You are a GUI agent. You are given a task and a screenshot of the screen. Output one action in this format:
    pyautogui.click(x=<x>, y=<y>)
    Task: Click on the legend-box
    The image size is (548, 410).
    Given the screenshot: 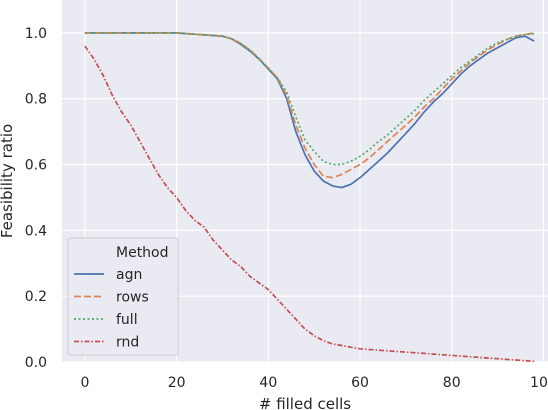 What is the action you would take?
    pyautogui.click(x=123, y=296)
    